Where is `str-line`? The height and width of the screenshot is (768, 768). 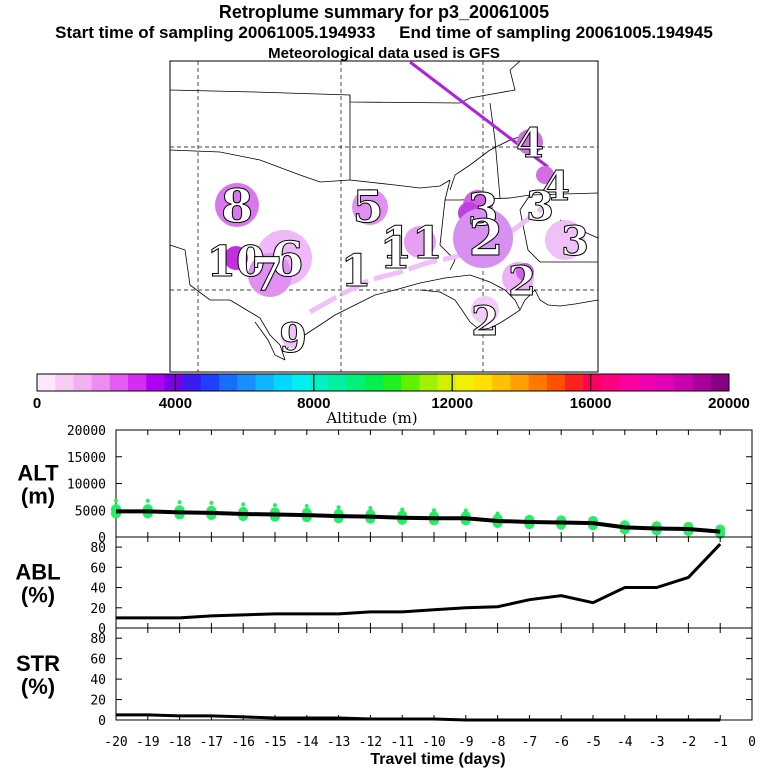
str-line is located at coordinates (418, 717).